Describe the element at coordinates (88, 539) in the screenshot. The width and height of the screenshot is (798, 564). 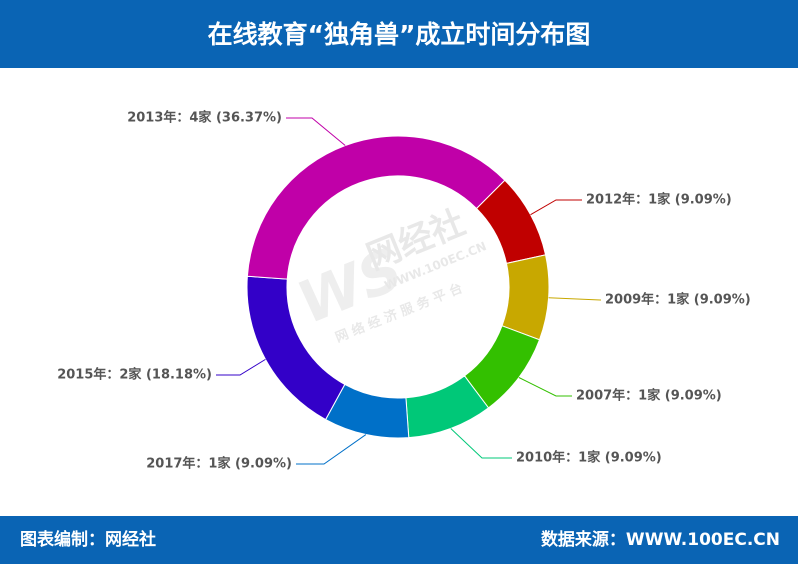
I see `footer-left: 图表编制：网经社` at that location.